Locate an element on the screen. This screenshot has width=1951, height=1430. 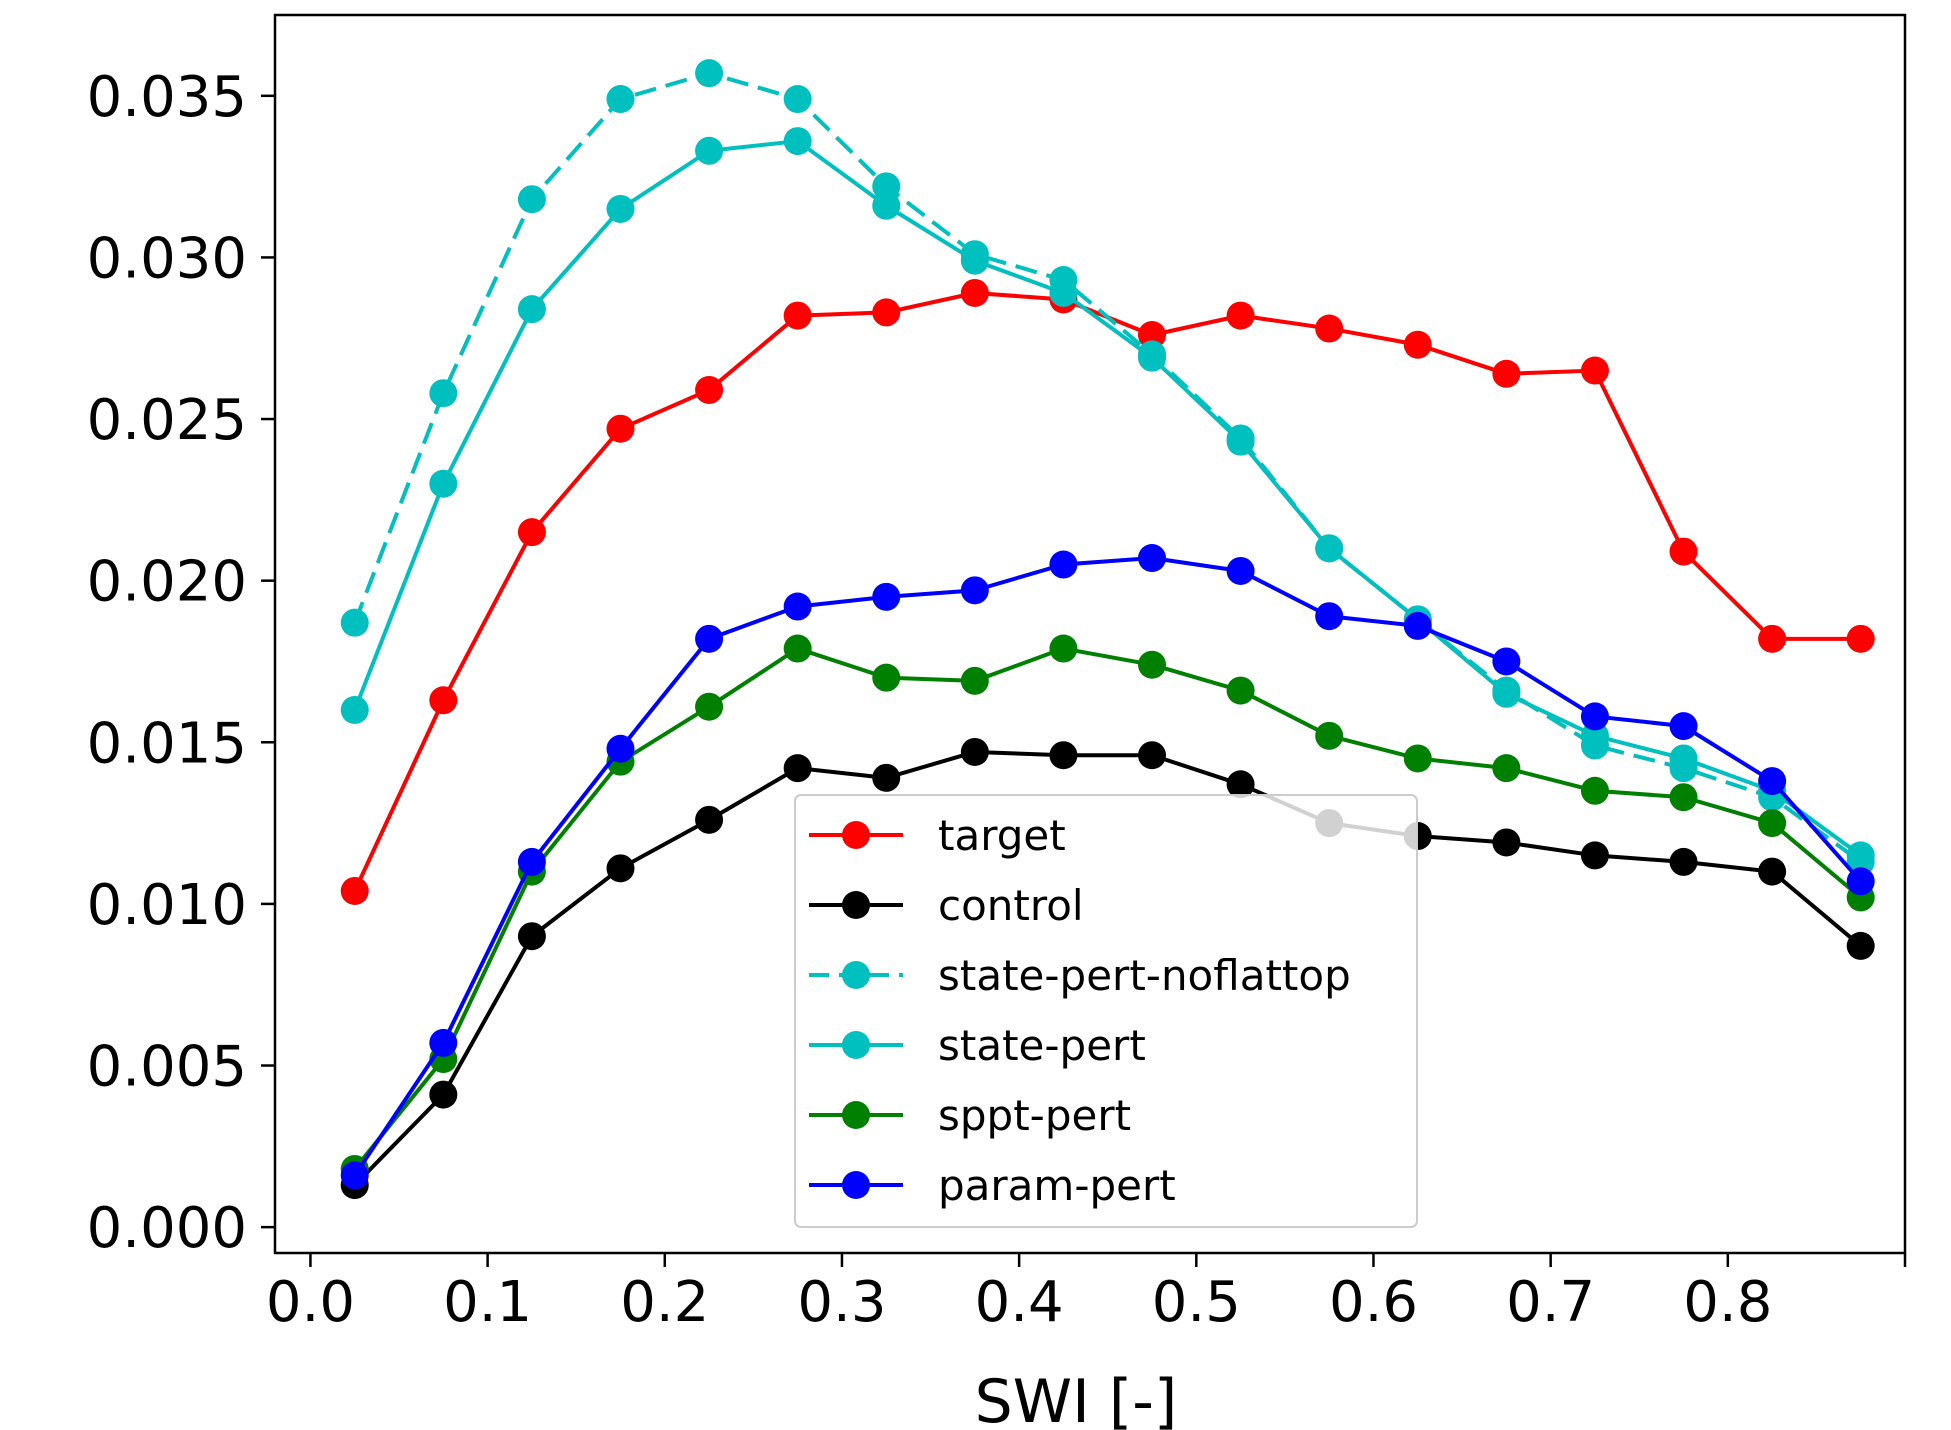
y-tick-label: 0.035 is located at coordinates (167, 97).